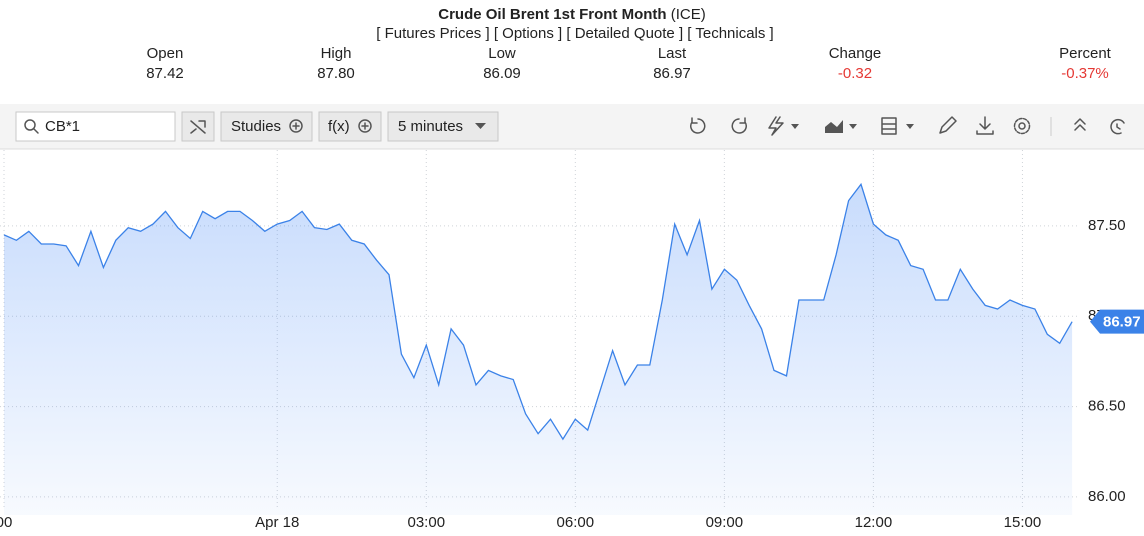 This screenshot has height=536, width=1144. What do you see at coordinates (1117, 126) in the screenshot?
I see `history-icon` at bounding box center [1117, 126].